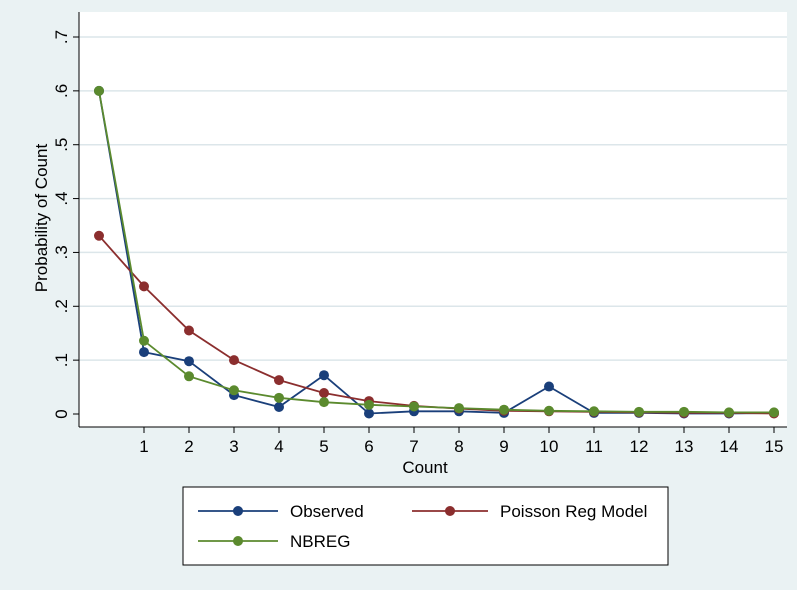  What do you see at coordinates (323, 446) in the screenshot?
I see `x-tick-label: 5` at bounding box center [323, 446].